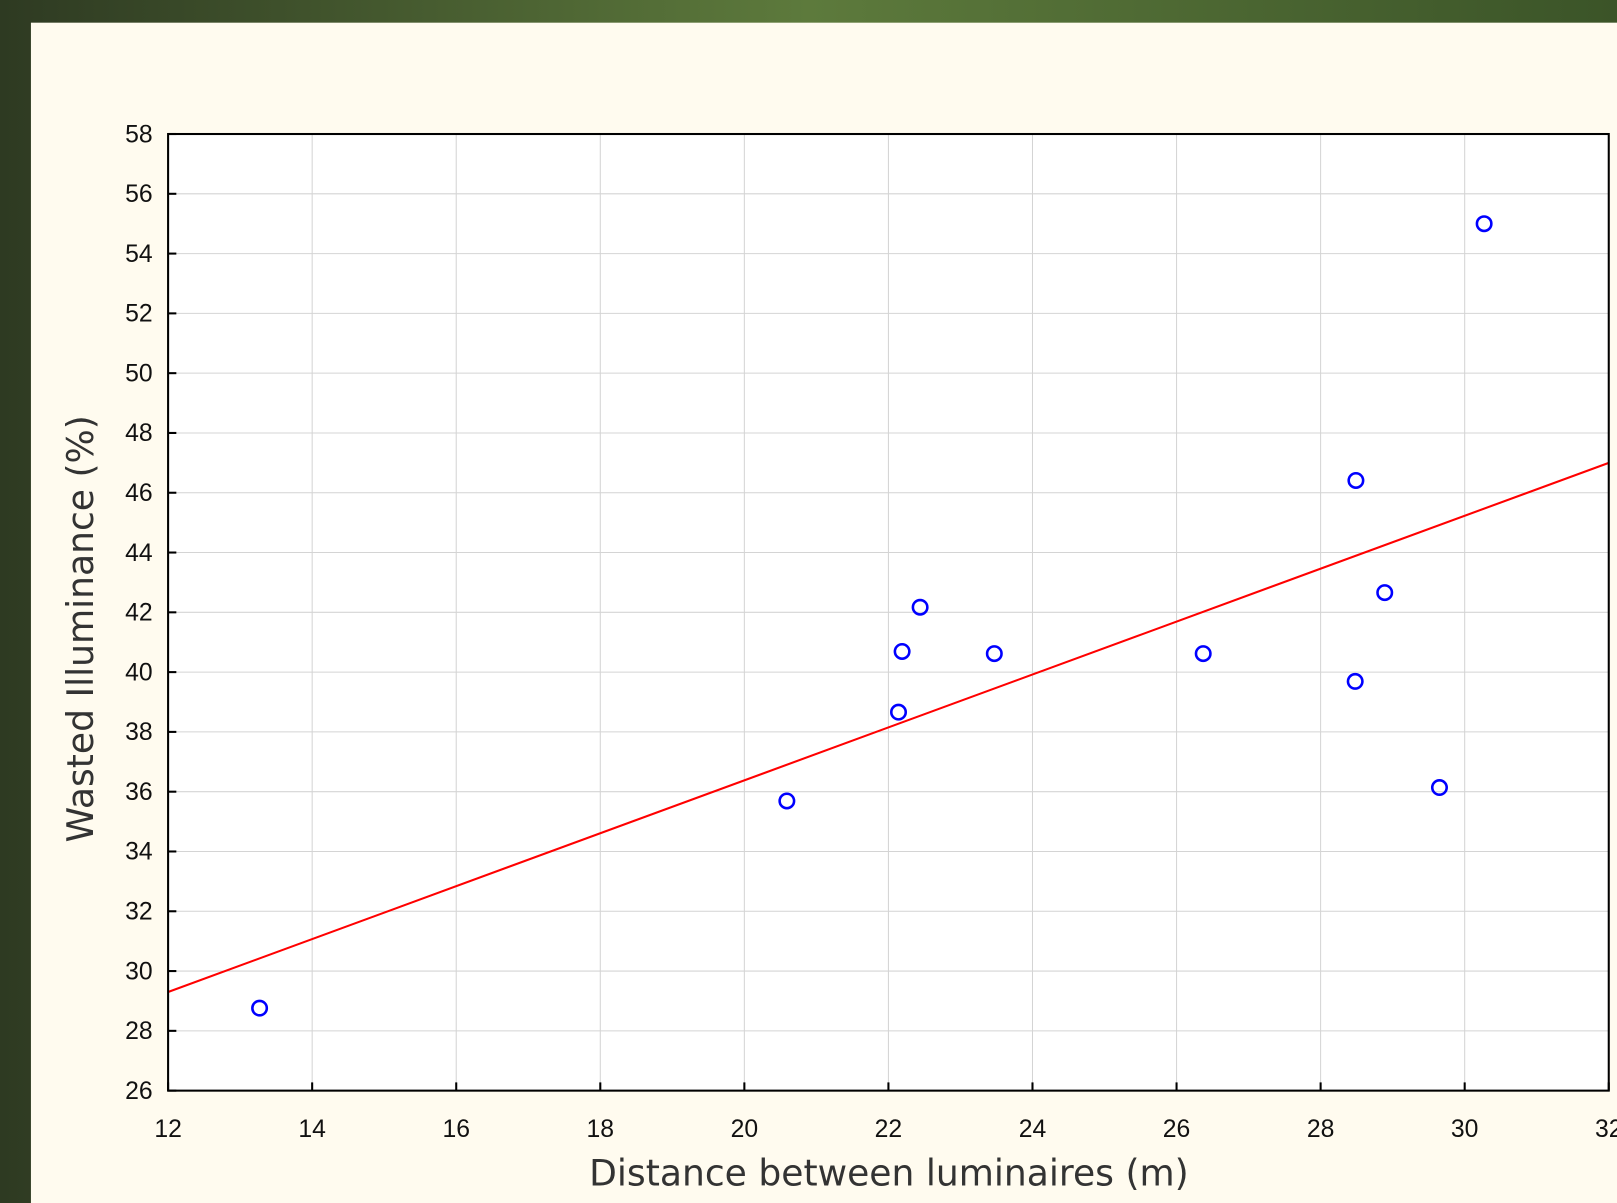 The height and width of the screenshot is (1203, 1617). I want to click on y-tick-label: 40, so click(139, 672).